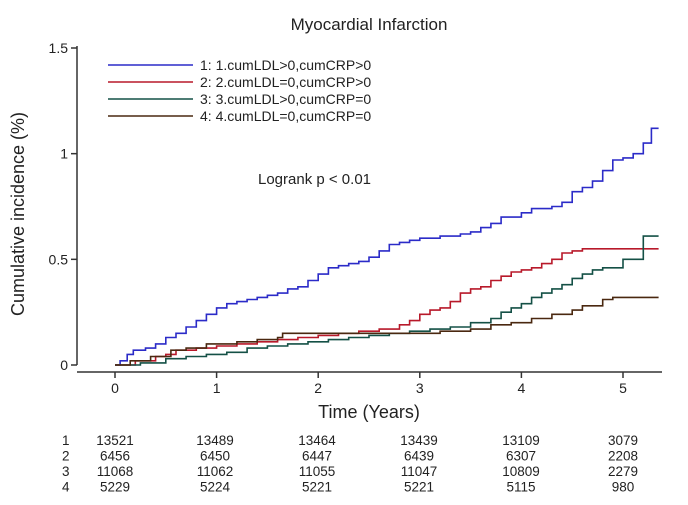 The image size is (688, 505). What do you see at coordinates (115, 440) in the screenshot?
I see `risk-cell: 13521` at bounding box center [115, 440].